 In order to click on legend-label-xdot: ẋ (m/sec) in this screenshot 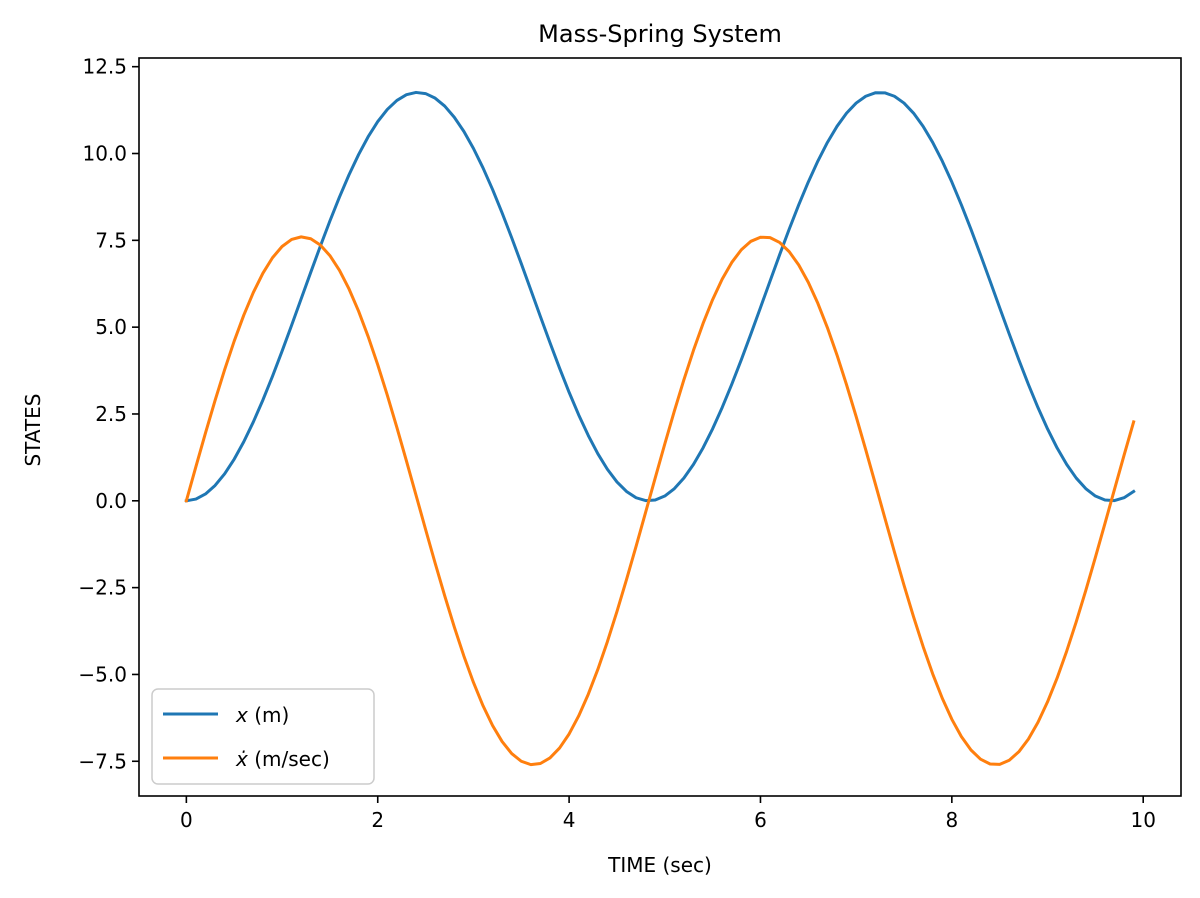, I will do `click(282, 759)`.